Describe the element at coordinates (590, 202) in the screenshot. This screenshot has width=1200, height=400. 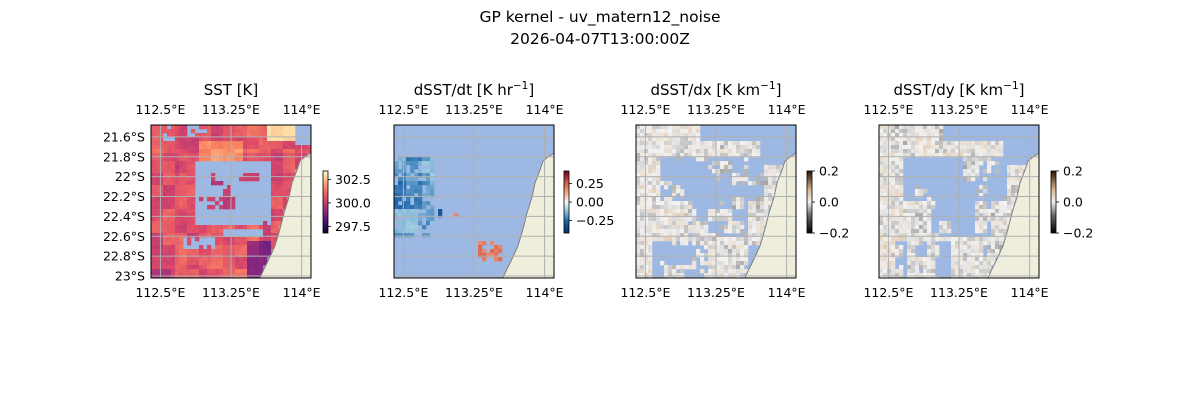
I see `colorbar-tick-label: 0.00` at that location.